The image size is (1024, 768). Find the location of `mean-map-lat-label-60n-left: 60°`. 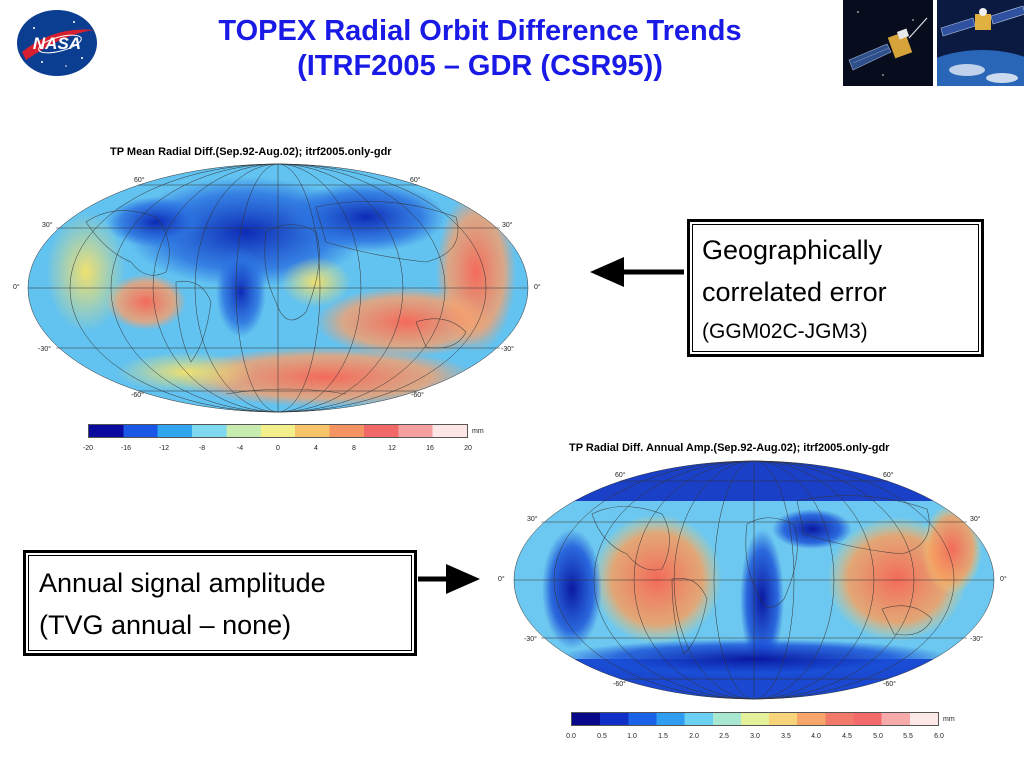

mean-map-lat-label-60n-left: 60° is located at coordinates (139, 180).